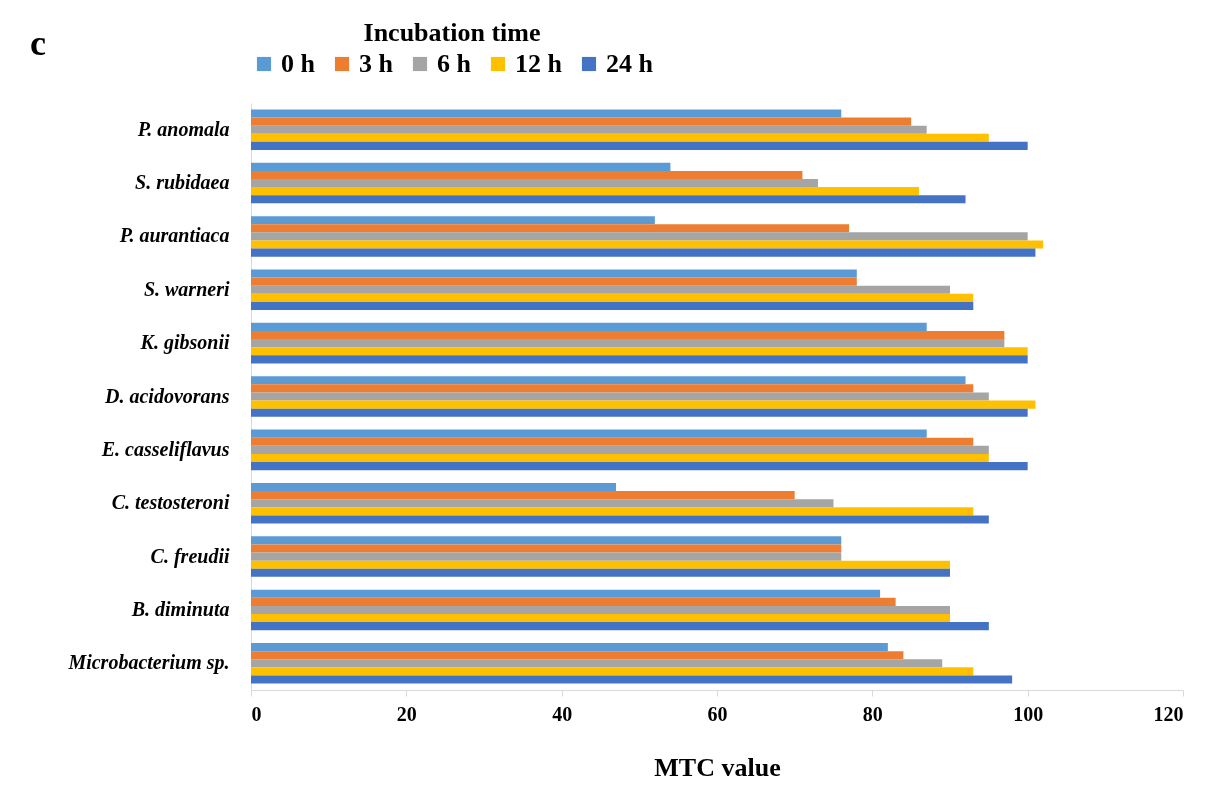  I want to click on y-tick-label: Microbacterium sp., so click(148, 663).